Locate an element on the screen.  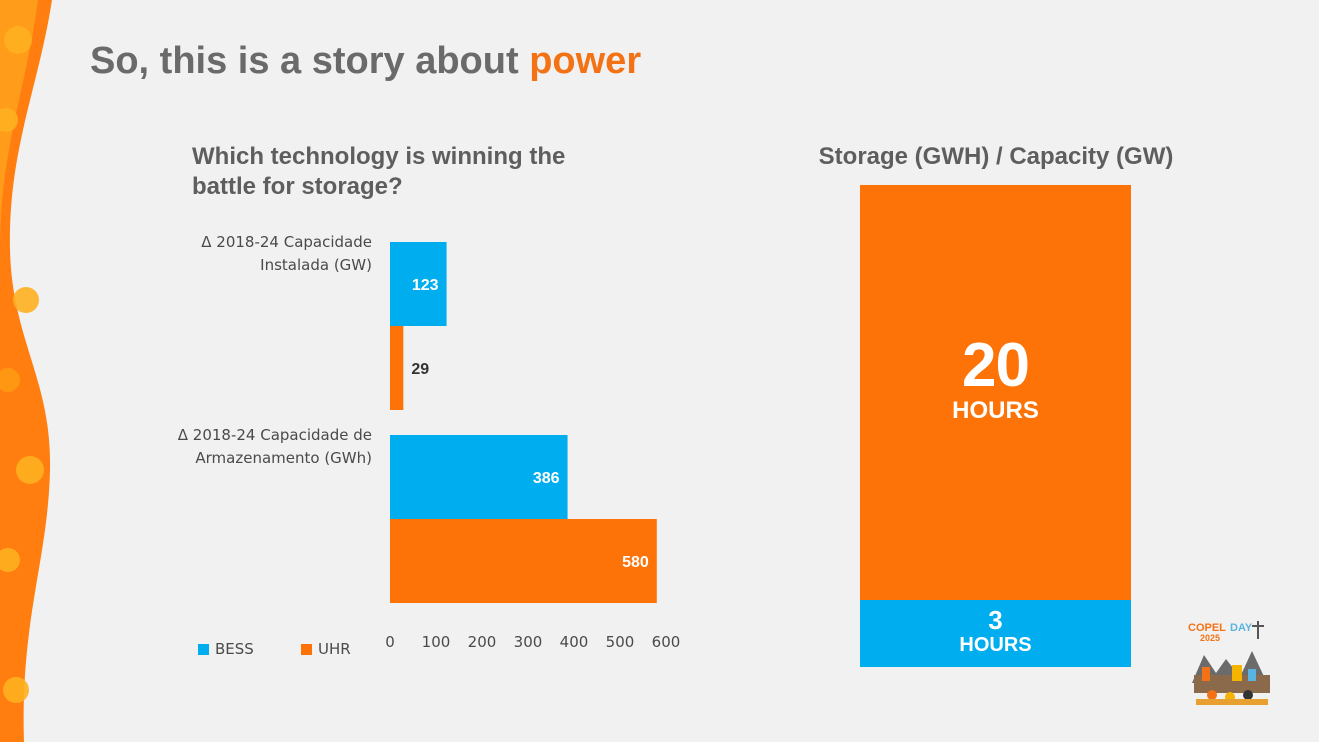
legend-uhr: UHR is located at coordinates (326, 649).